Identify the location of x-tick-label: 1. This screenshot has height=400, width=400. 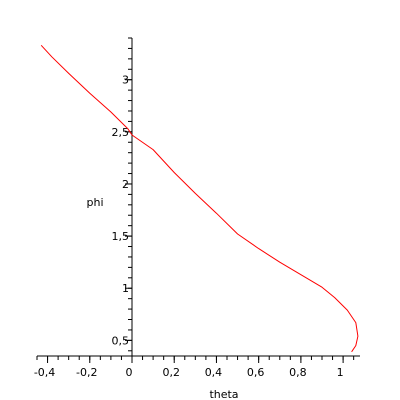
(340, 372).